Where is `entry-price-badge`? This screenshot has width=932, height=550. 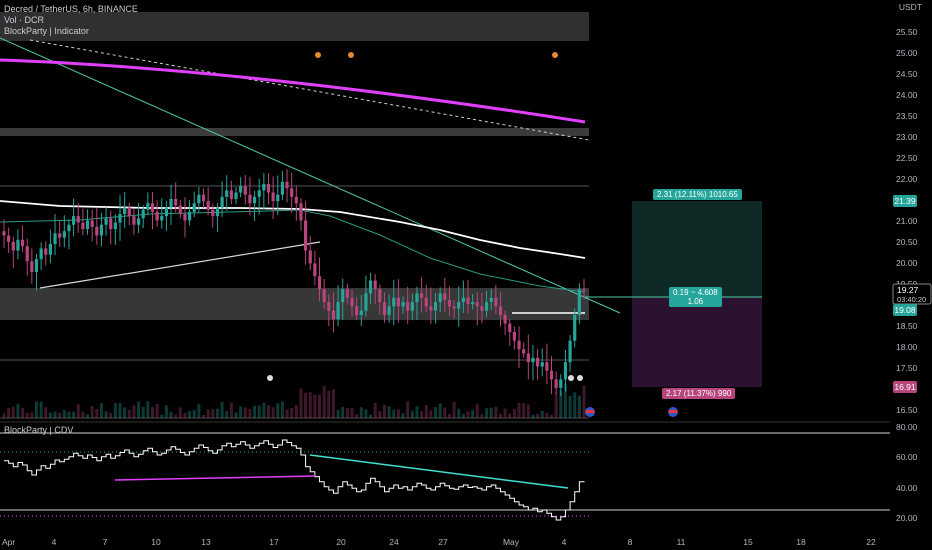 entry-price-badge is located at coordinates (905, 310).